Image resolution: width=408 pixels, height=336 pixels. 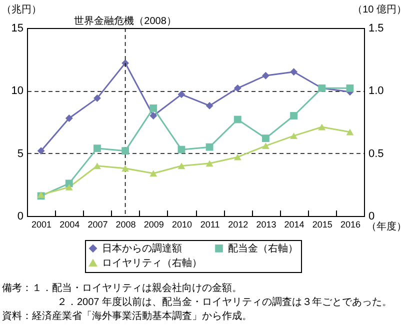 I want to click on y2-tick-label: 1.0, so click(x=376, y=91).